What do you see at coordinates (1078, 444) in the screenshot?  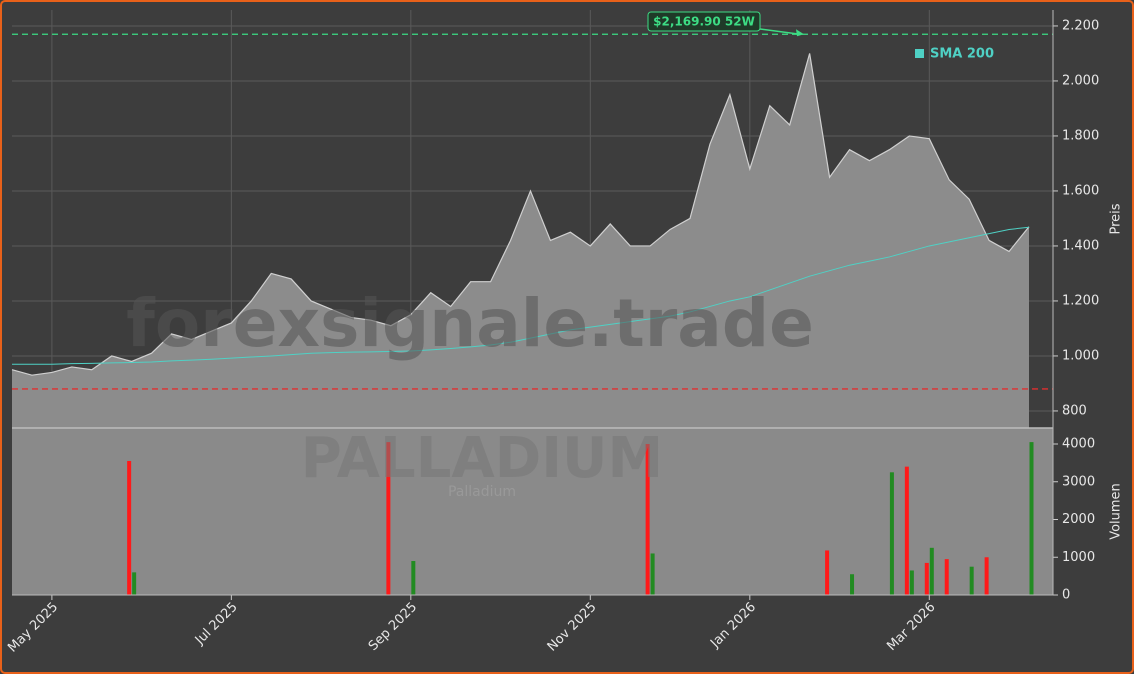 I see `y-tick-label: 4000` at bounding box center [1078, 444].